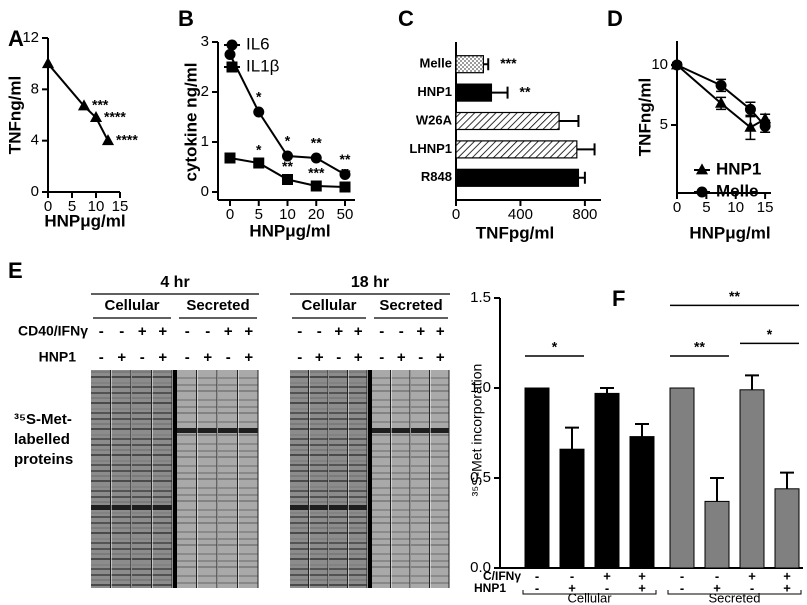 The height and width of the screenshot is (605, 807). I want to click on y-tick-label: 0, so click(205, 191).